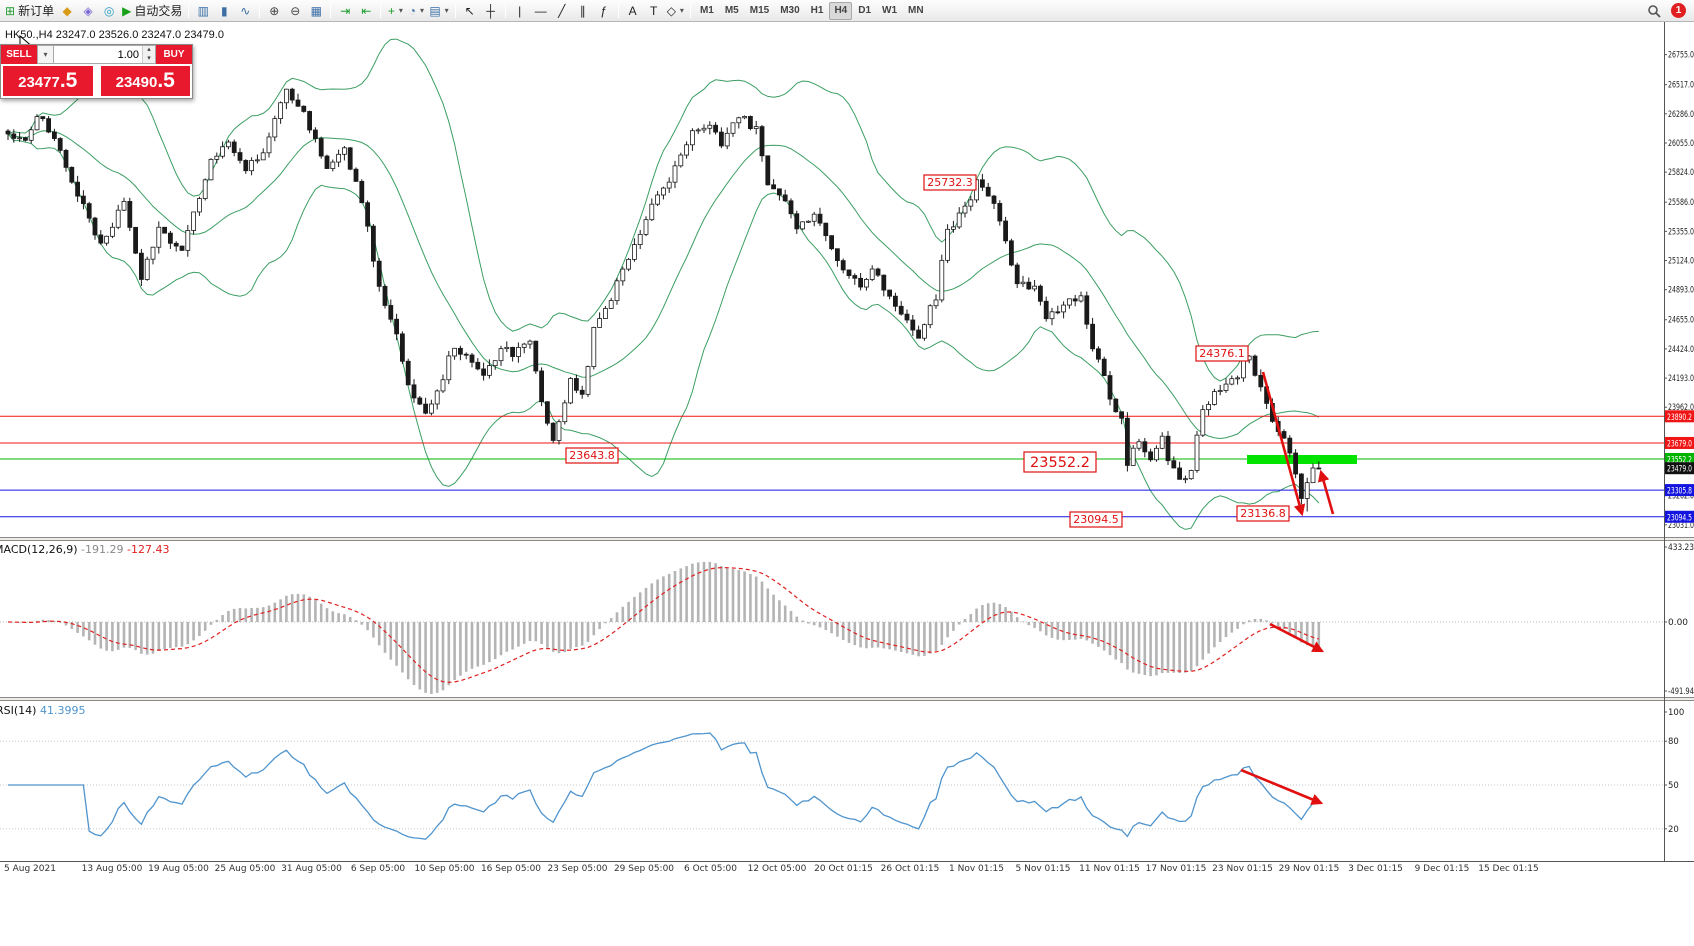 The height and width of the screenshot is (946, 1694). I want to click on profiles-button: ◈, so click(88, 11).